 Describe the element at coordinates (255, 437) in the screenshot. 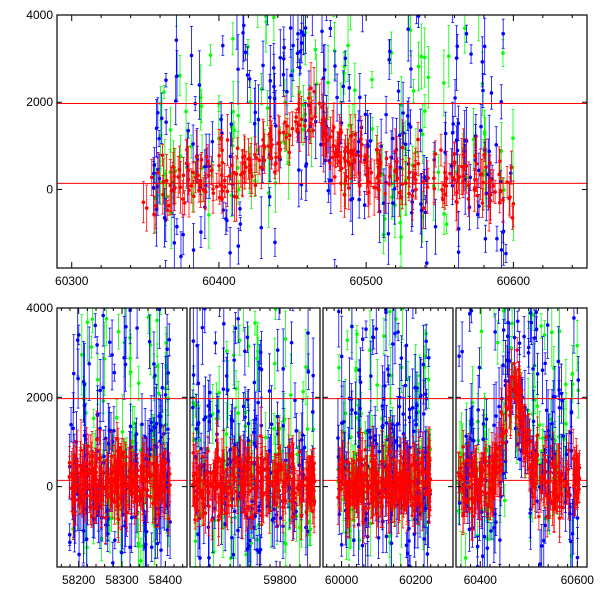

I see `segment-frame` at that location.